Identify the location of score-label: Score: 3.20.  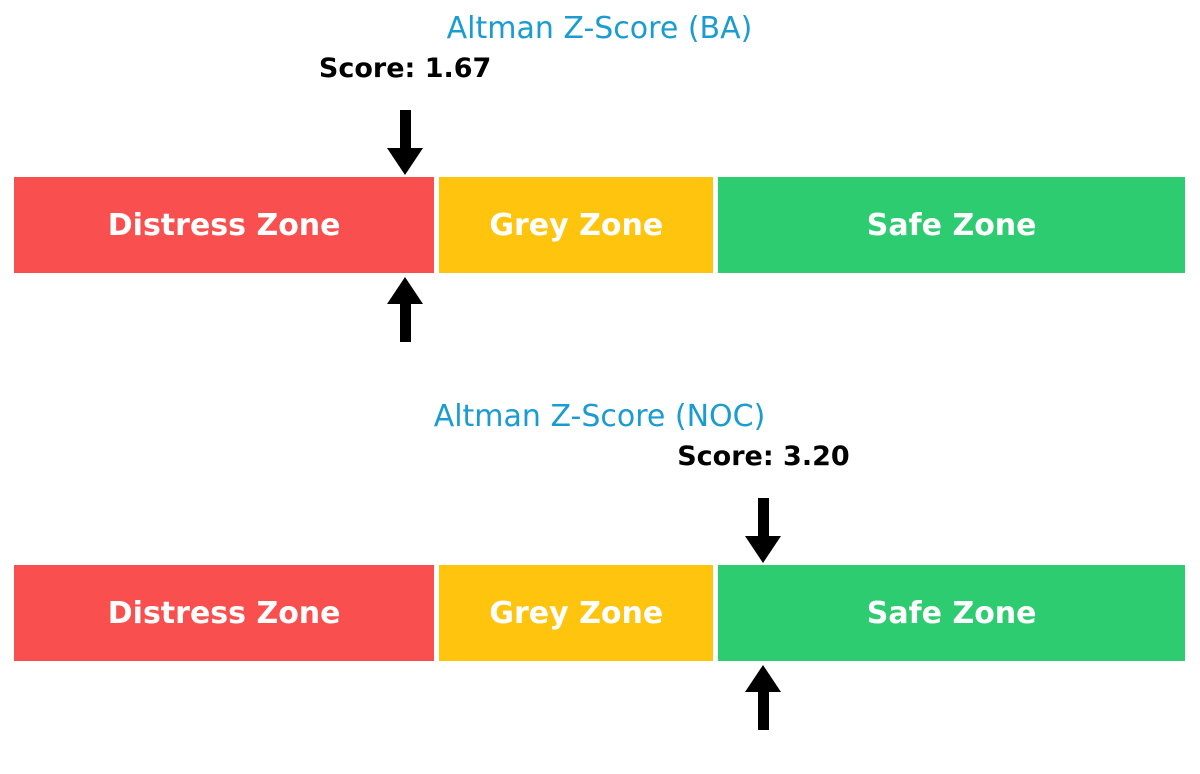
(763, 456).